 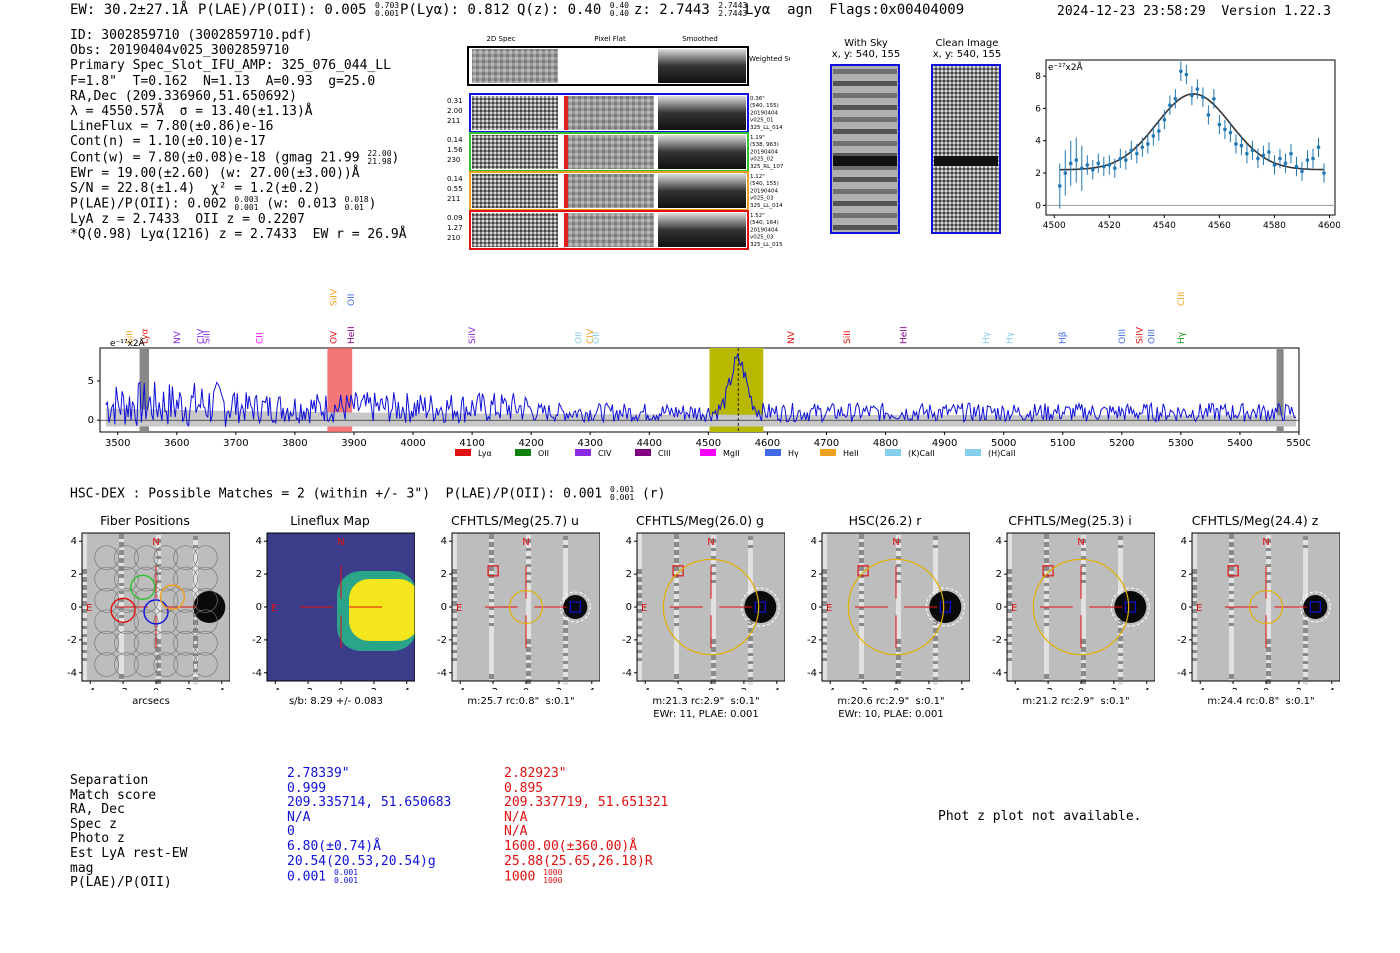 What do you see at coordinates (151, 701) in the screenshot?
I see `panel-caption: arcsecs` at bounding box center [151, 701].